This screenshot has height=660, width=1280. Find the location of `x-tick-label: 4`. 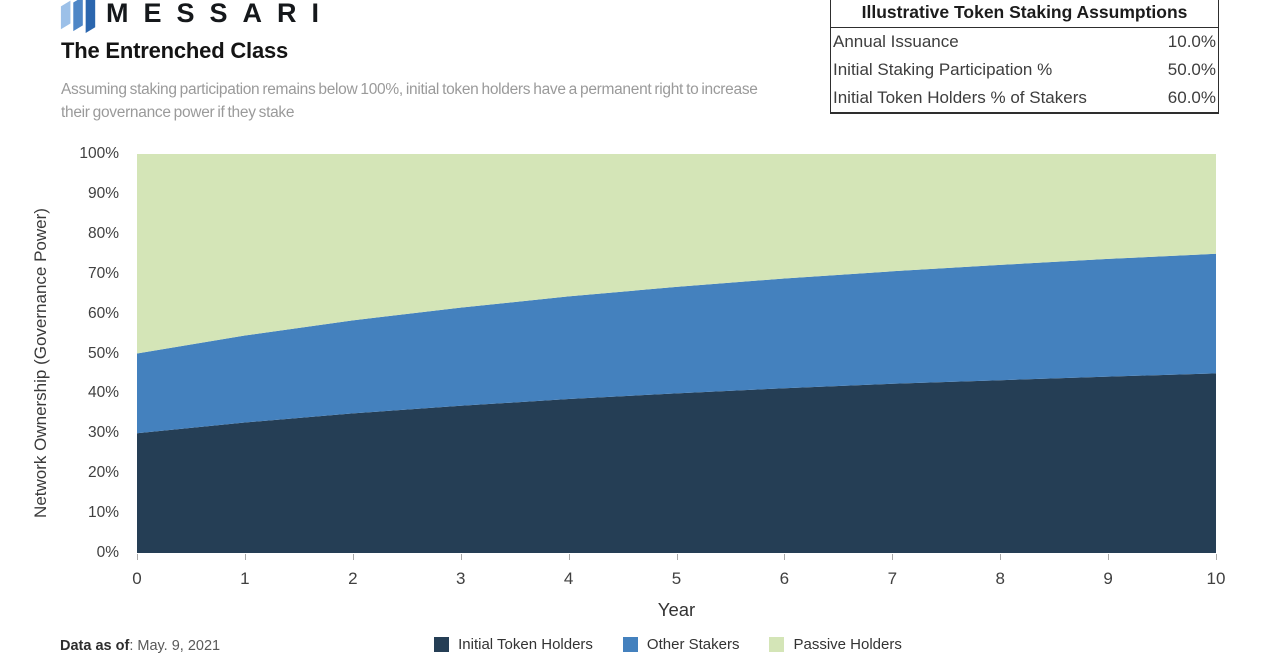

x-tick-label: 4 is located at coordinates (568, 578).